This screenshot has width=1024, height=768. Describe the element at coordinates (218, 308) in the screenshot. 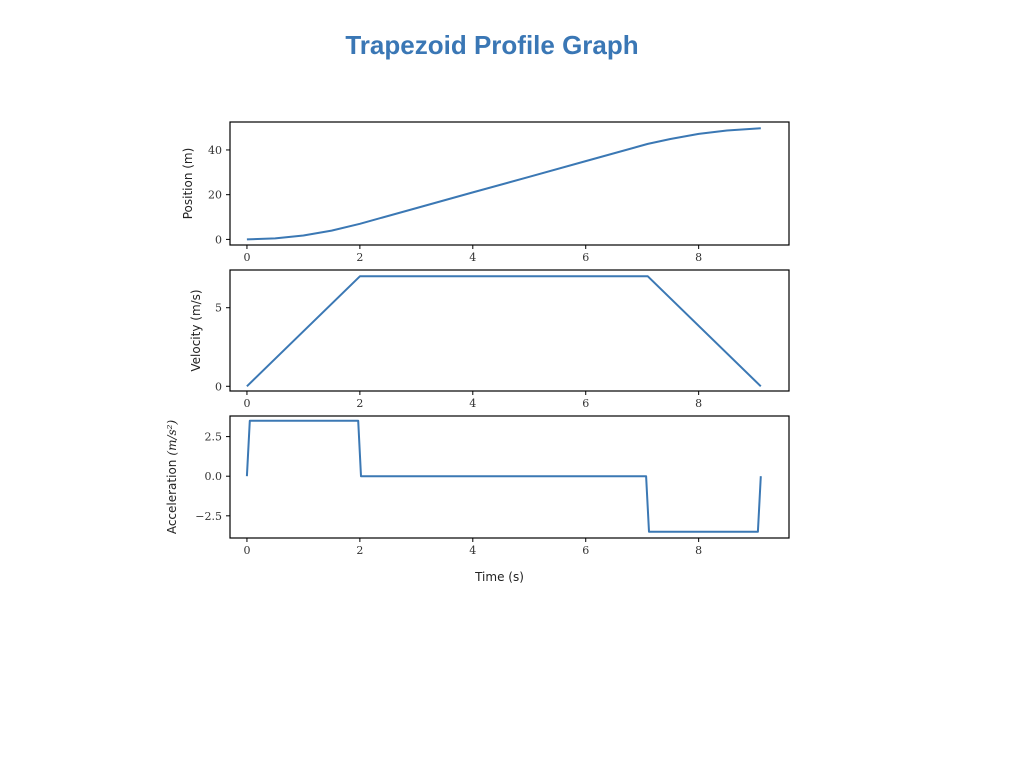

I see `velocity-ytick-label: 5` at that location.